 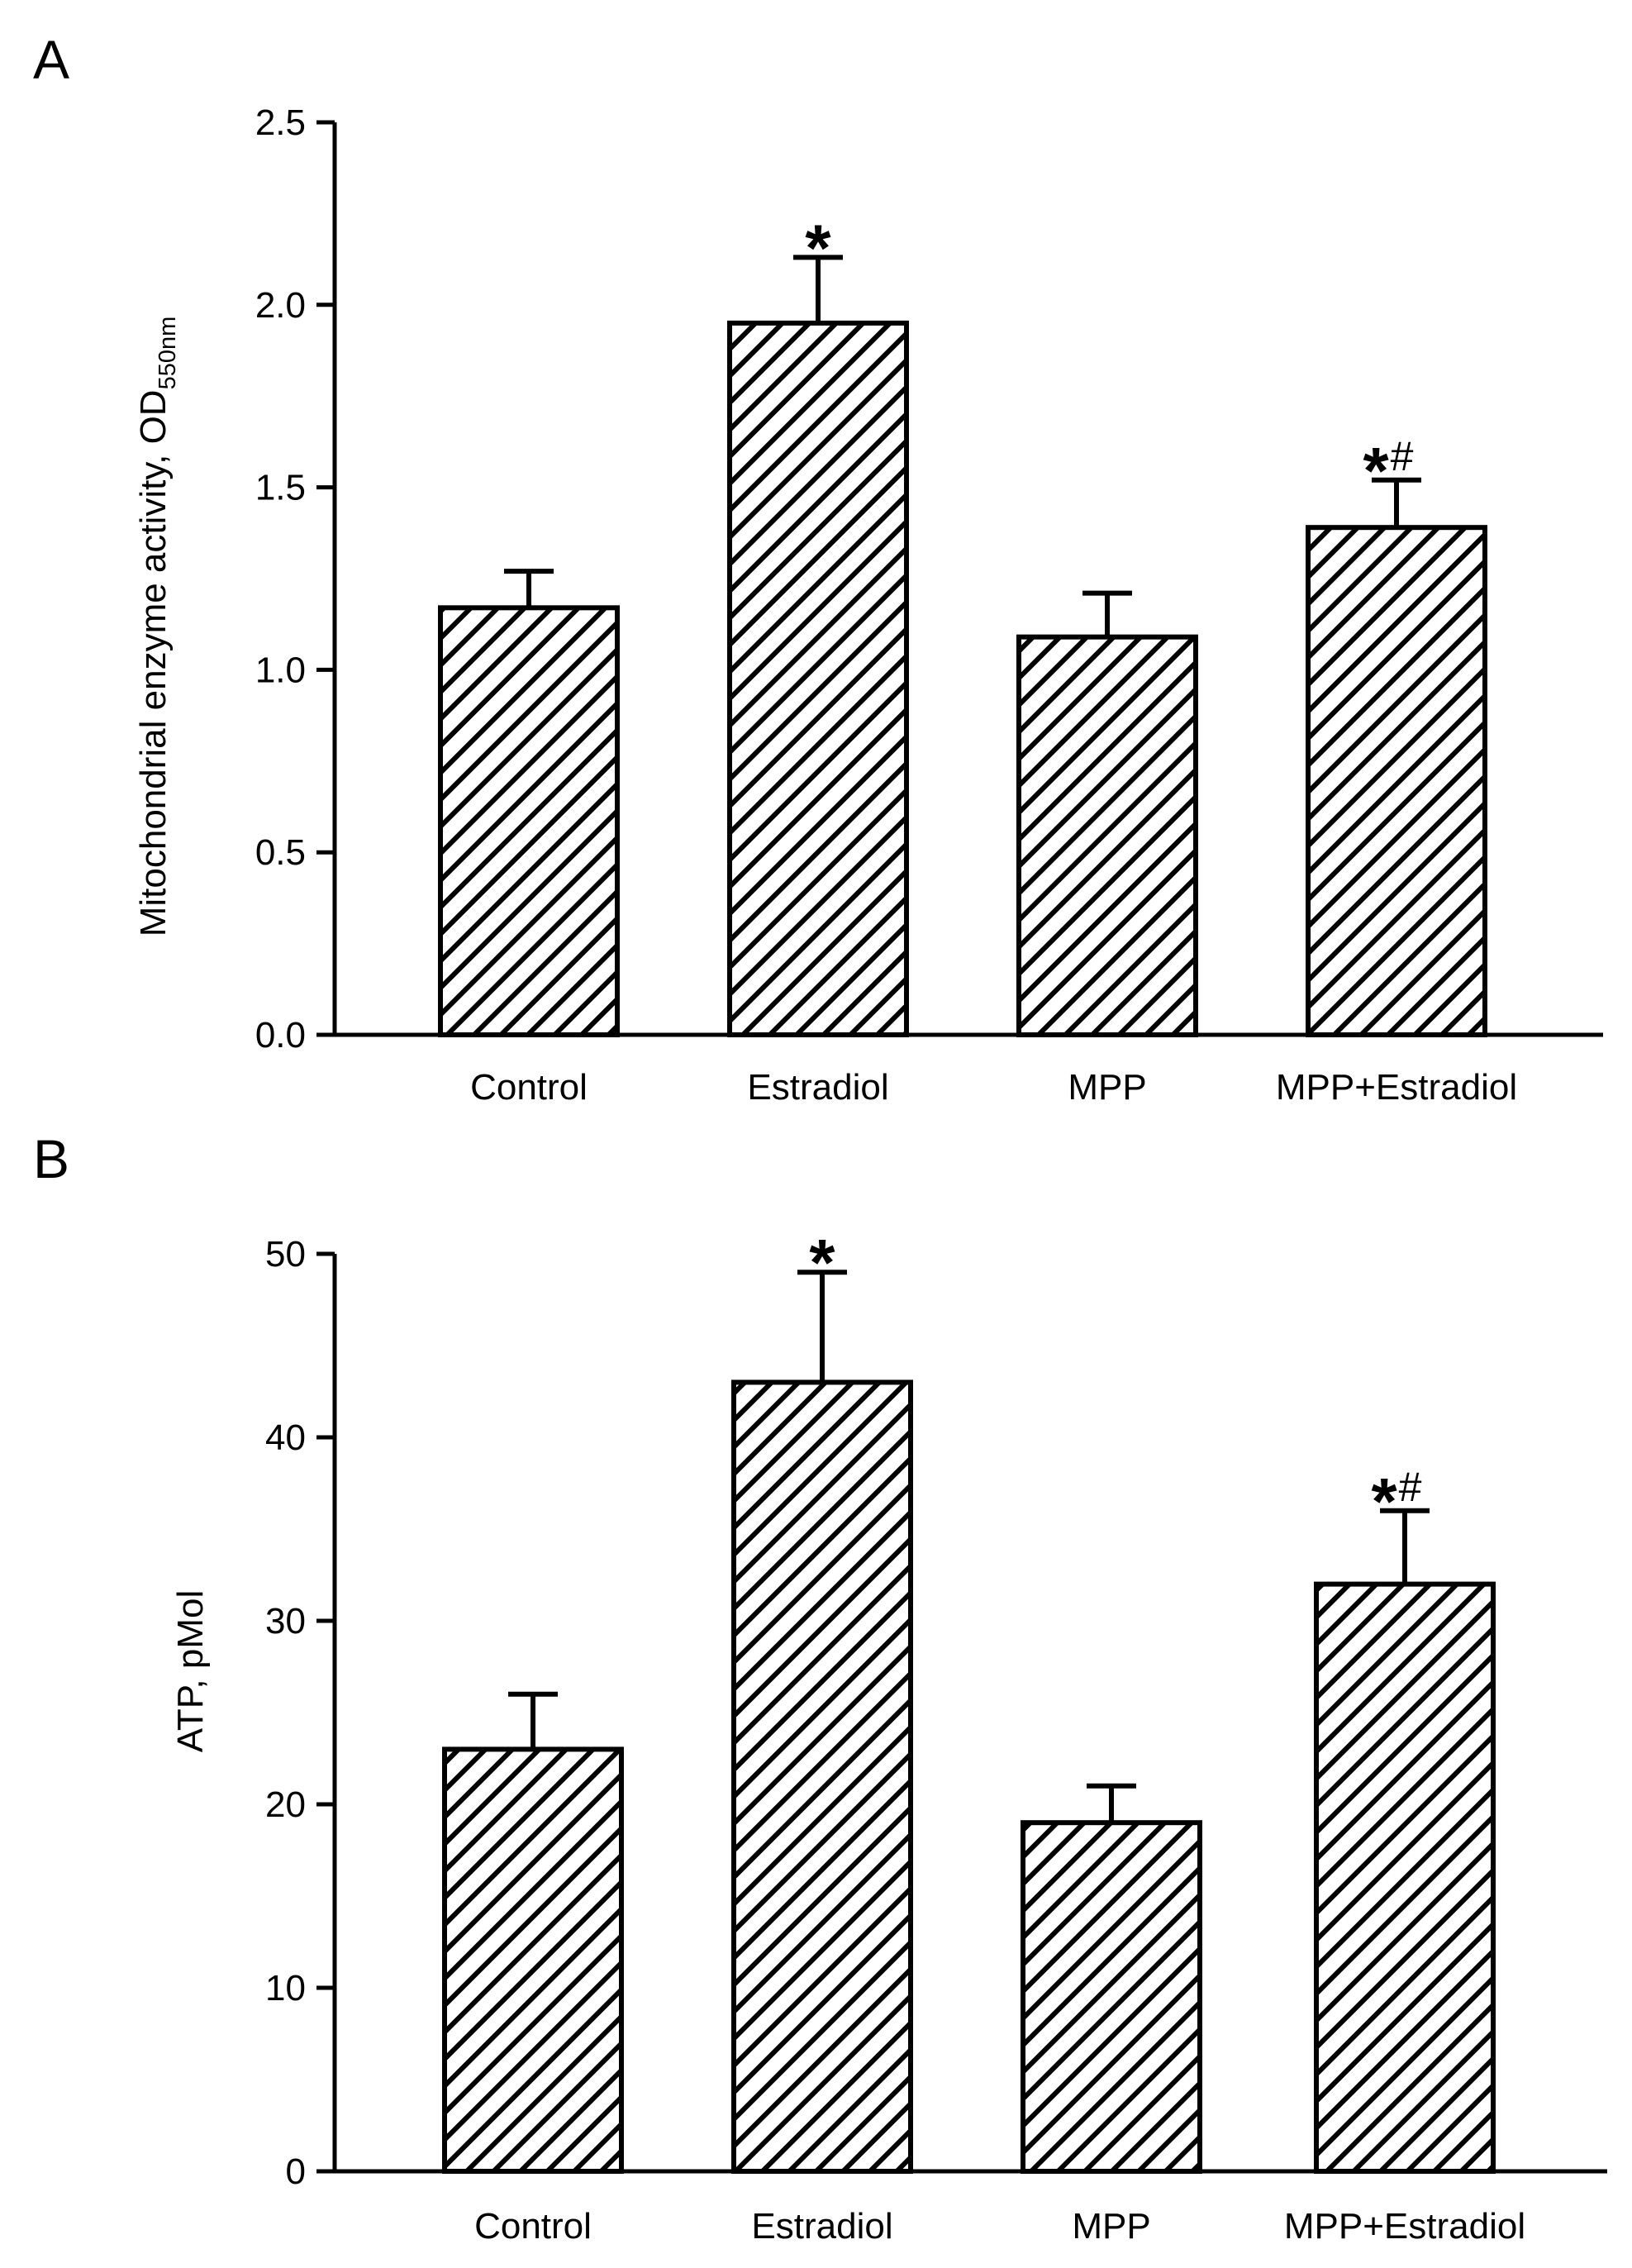 I want to click on svg-text: ATP, pMol, so click(x=190, y=1671).